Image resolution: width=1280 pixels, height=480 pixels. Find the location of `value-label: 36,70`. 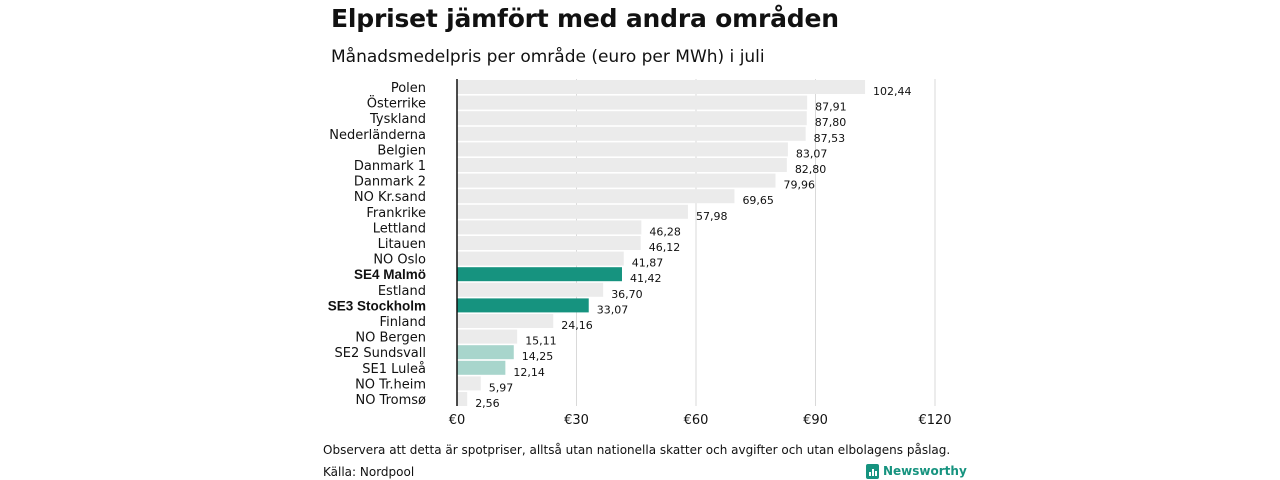

value-label: 36,70 is located at coordinates (627, 294).